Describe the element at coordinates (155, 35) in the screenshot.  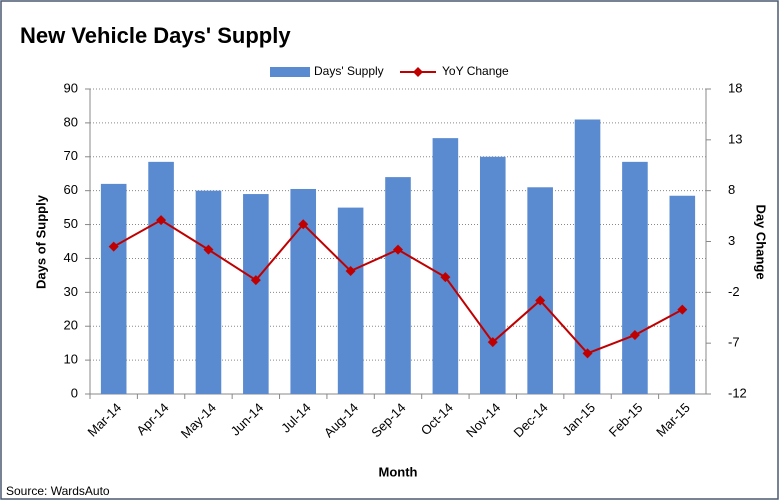
I see `chart-title: New Vehicle Days' Supply` at that location.